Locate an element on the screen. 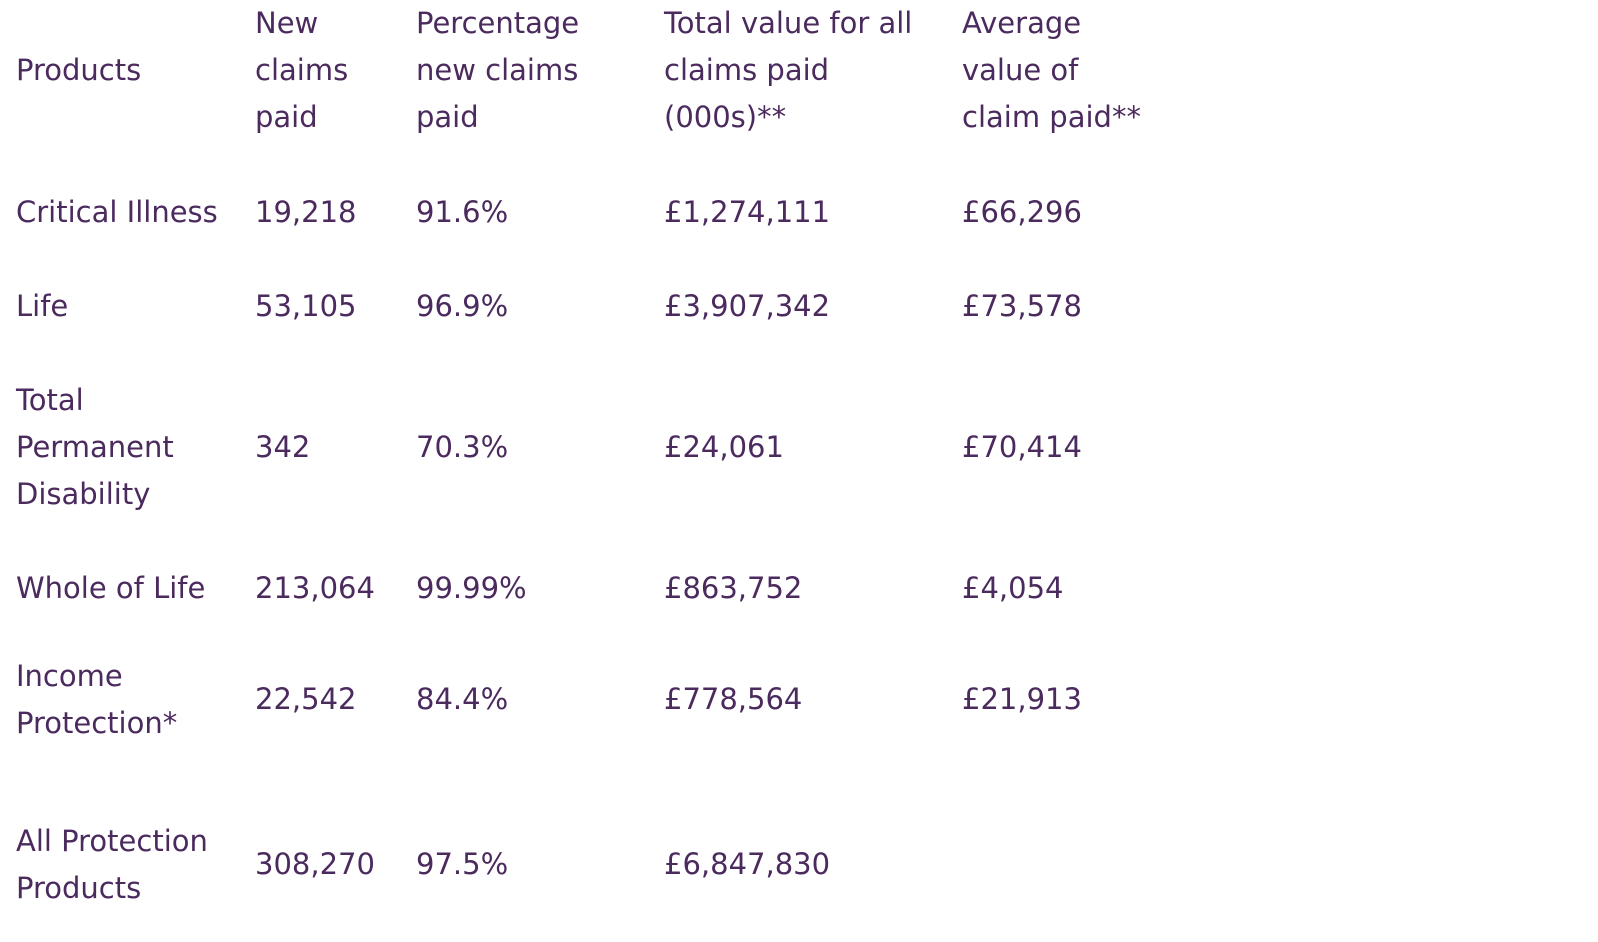 Image resolution: width=1598 pixels, height=942 pixels. new-claims-paid: 213,064 is located at coordinates (315, 588).